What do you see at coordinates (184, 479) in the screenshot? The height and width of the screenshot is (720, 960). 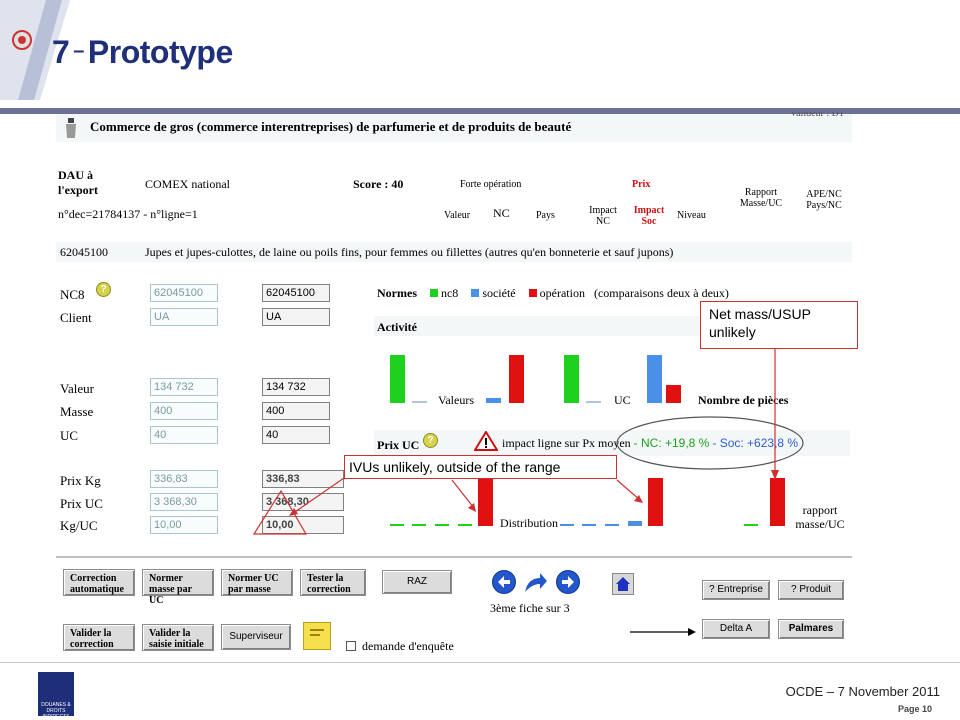 I see `prix-kg-initial-field: 336,83` at bounding box center [184, 479].